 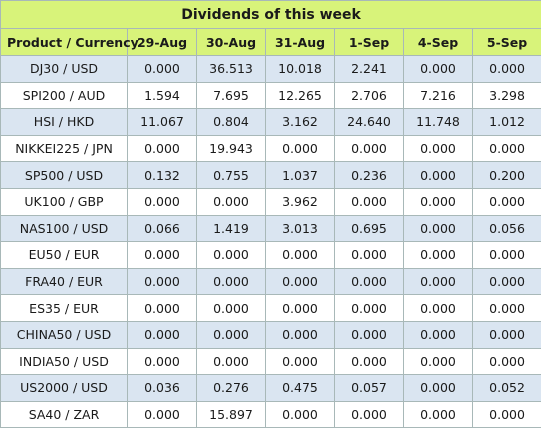 What do you see at coordinates (231, 42) in the screenshot?
I see `column-header-date: 30-Aug` at bounding box center [231, 42].